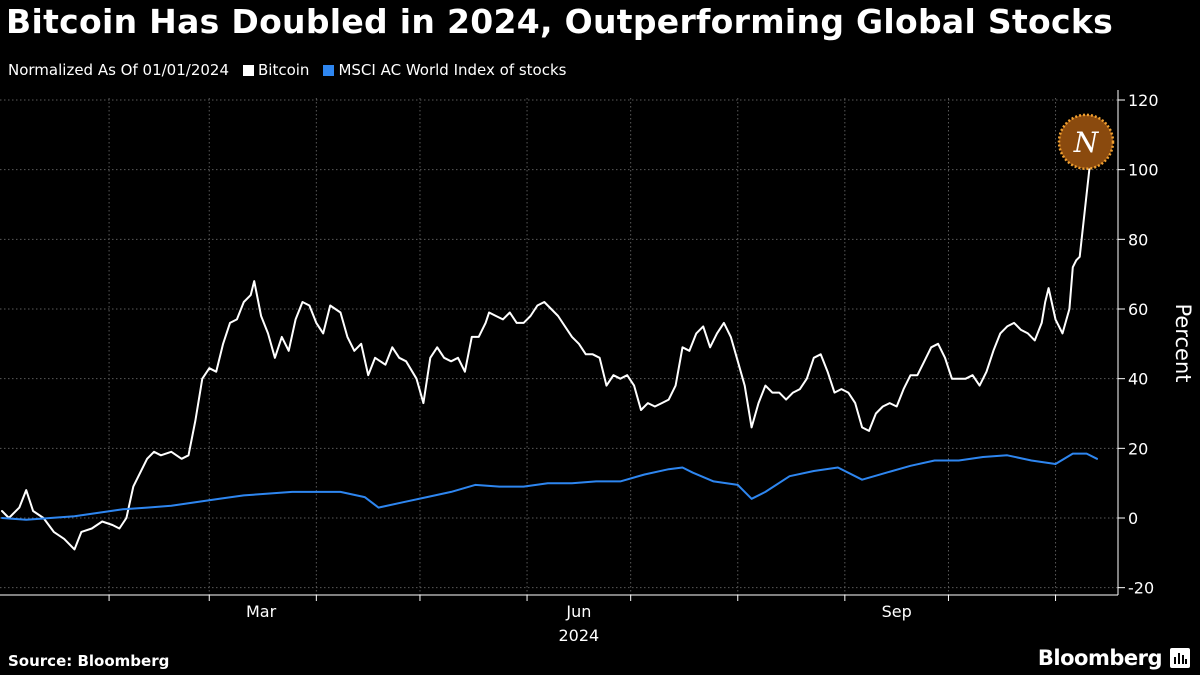 The width and height of the screenshot is (1200, 675). What do you see at coordinates (1133, 518) in the screenshot?
I see `y-tick-label: 0` at bounding box center [1133, 518].